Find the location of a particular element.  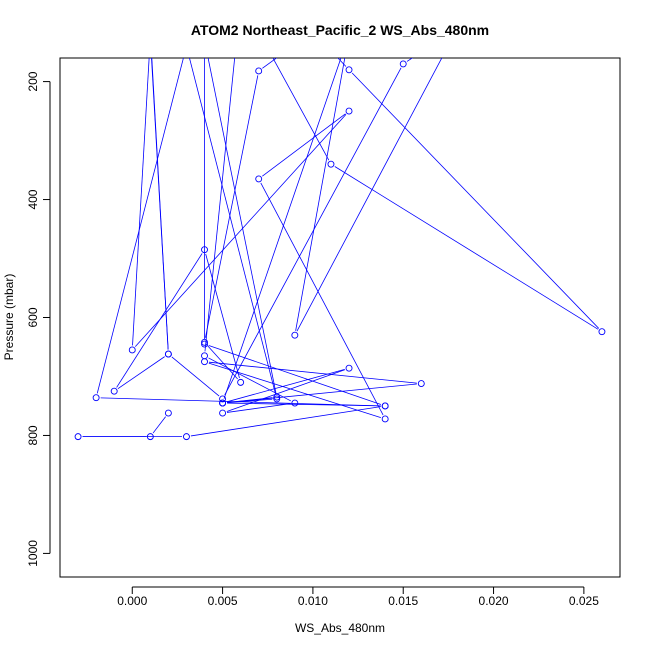

x-tick-label: 0.025 is located at coordinates (584, 601).